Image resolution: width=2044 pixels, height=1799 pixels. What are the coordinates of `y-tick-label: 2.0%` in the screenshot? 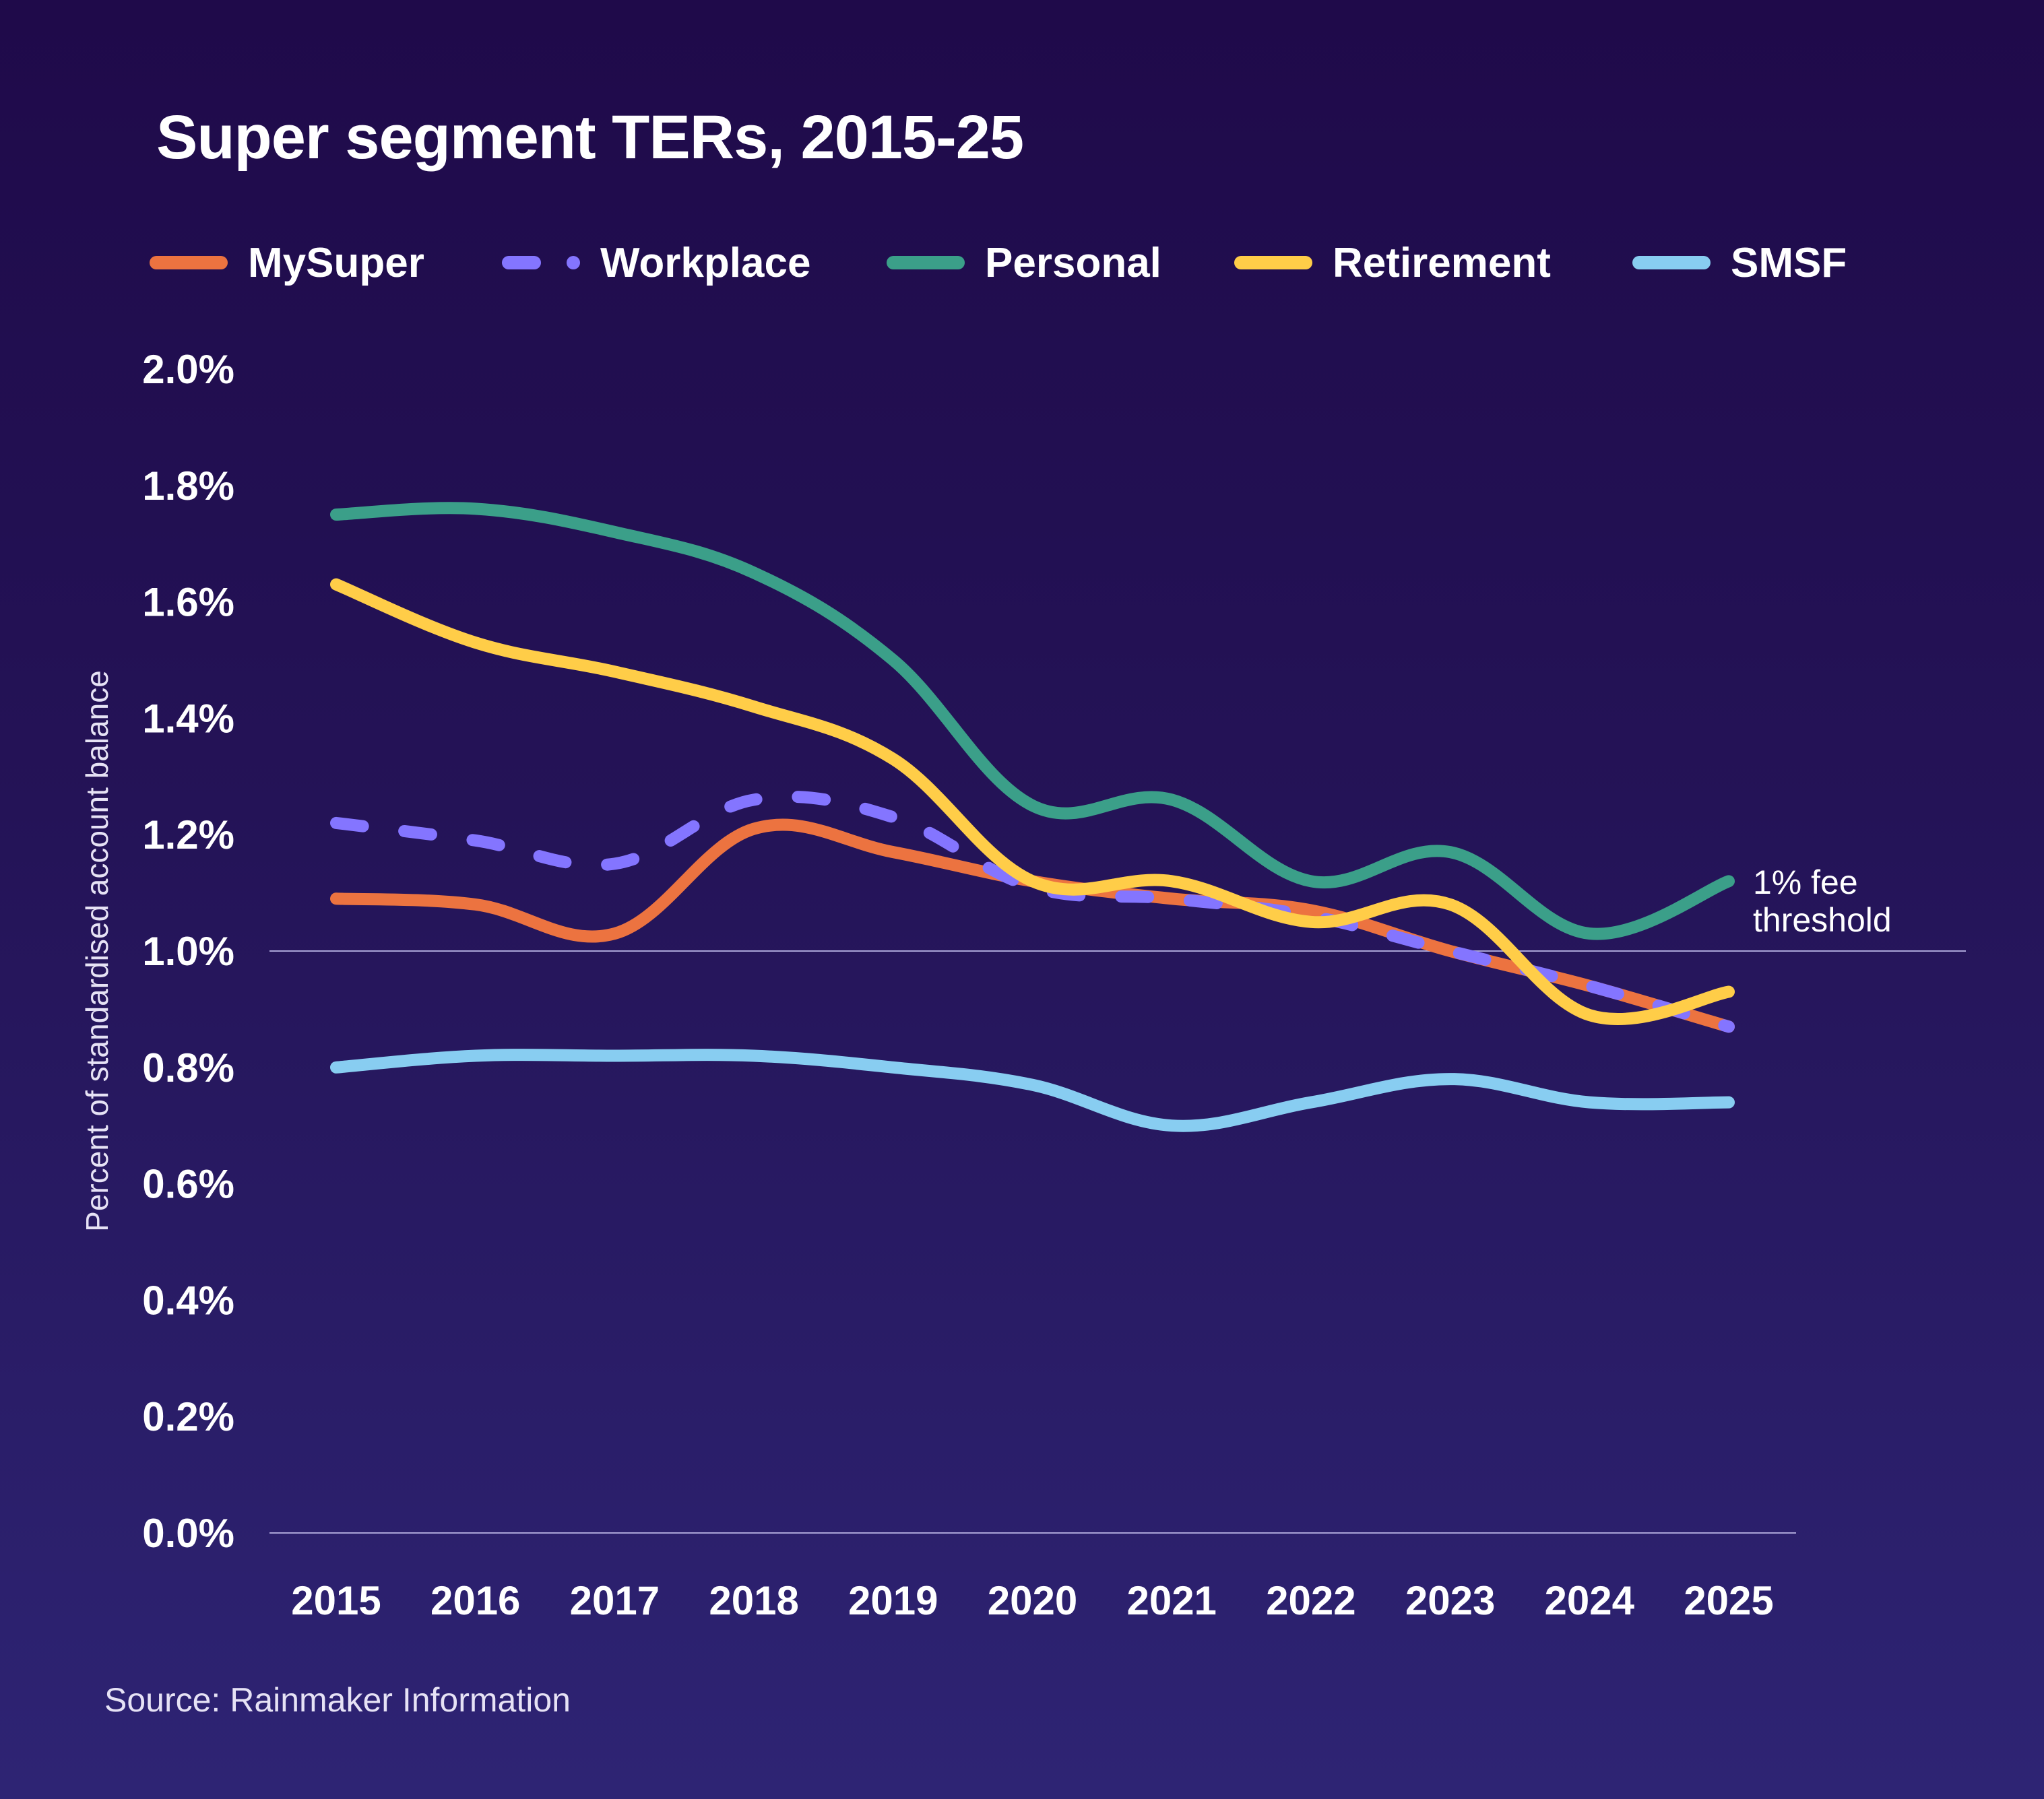 It's located at (188, 370).